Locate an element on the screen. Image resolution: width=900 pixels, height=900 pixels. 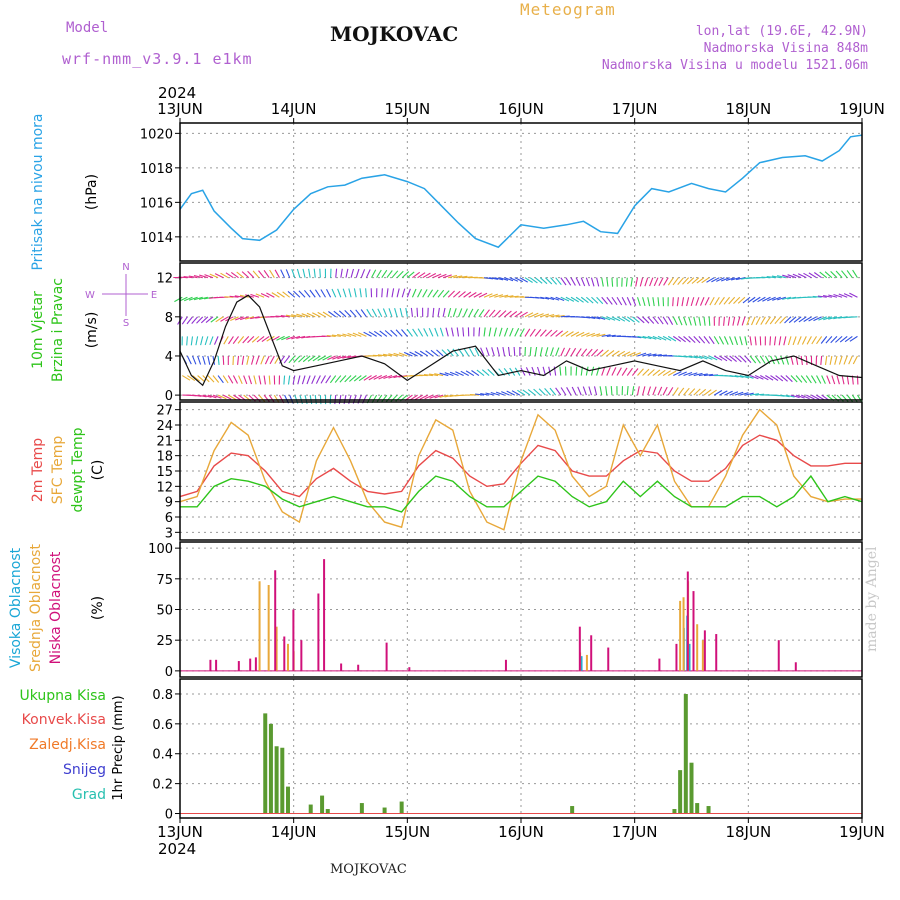
top-date-label: 18JUN is located at coordinates (748, 109).